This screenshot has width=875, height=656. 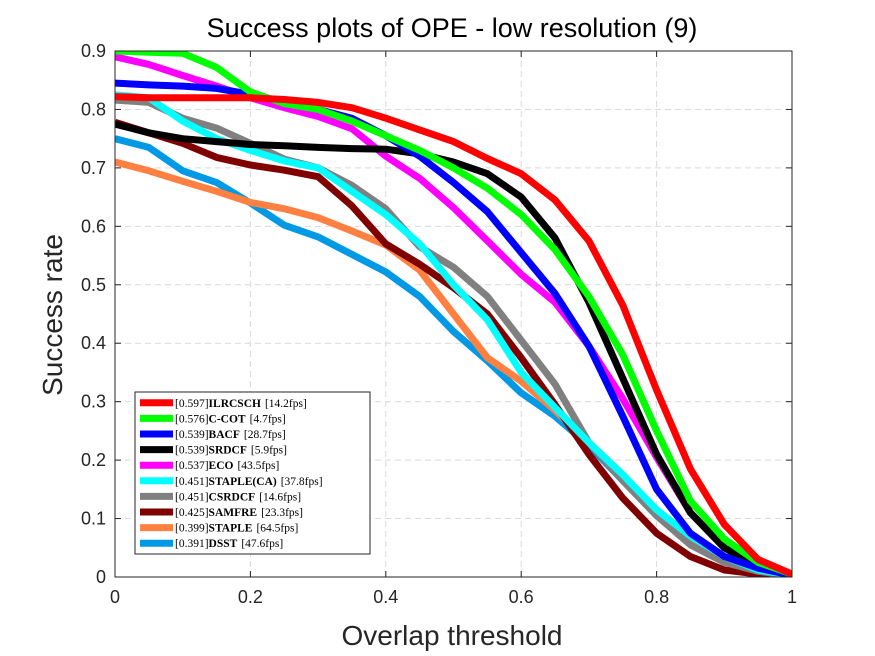 I want to click on legend-entry-staple: [0.399]STAPLE [64.5fps], so click(x=236, y=529).